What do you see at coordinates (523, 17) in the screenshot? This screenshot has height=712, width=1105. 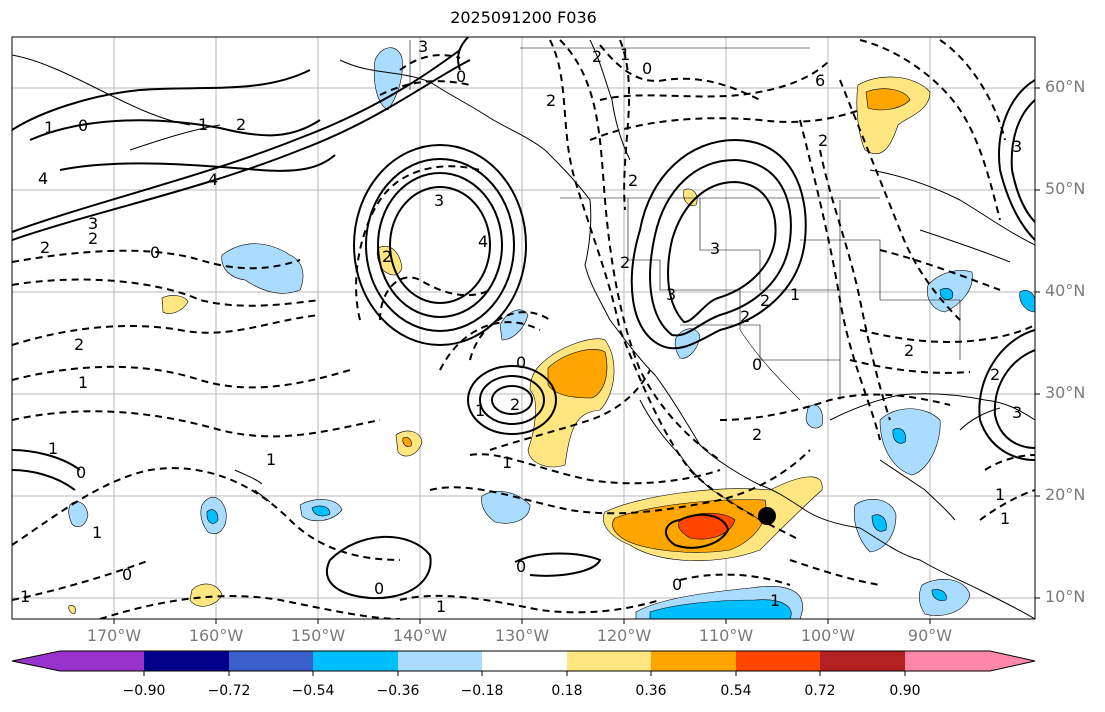 I see `map-title: 2025091200 F036` at bounding box center [523, 17].